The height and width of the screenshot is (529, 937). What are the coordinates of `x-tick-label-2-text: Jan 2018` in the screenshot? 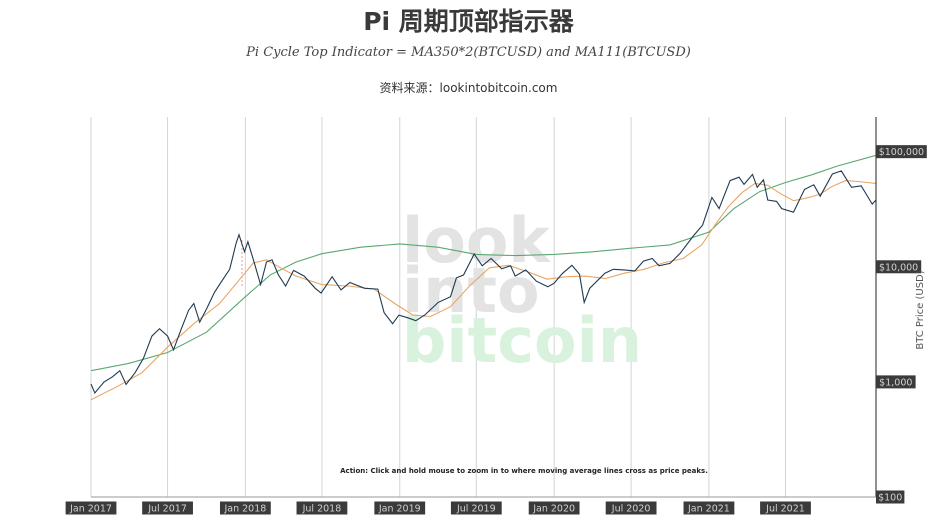 It's located at (244, 509).